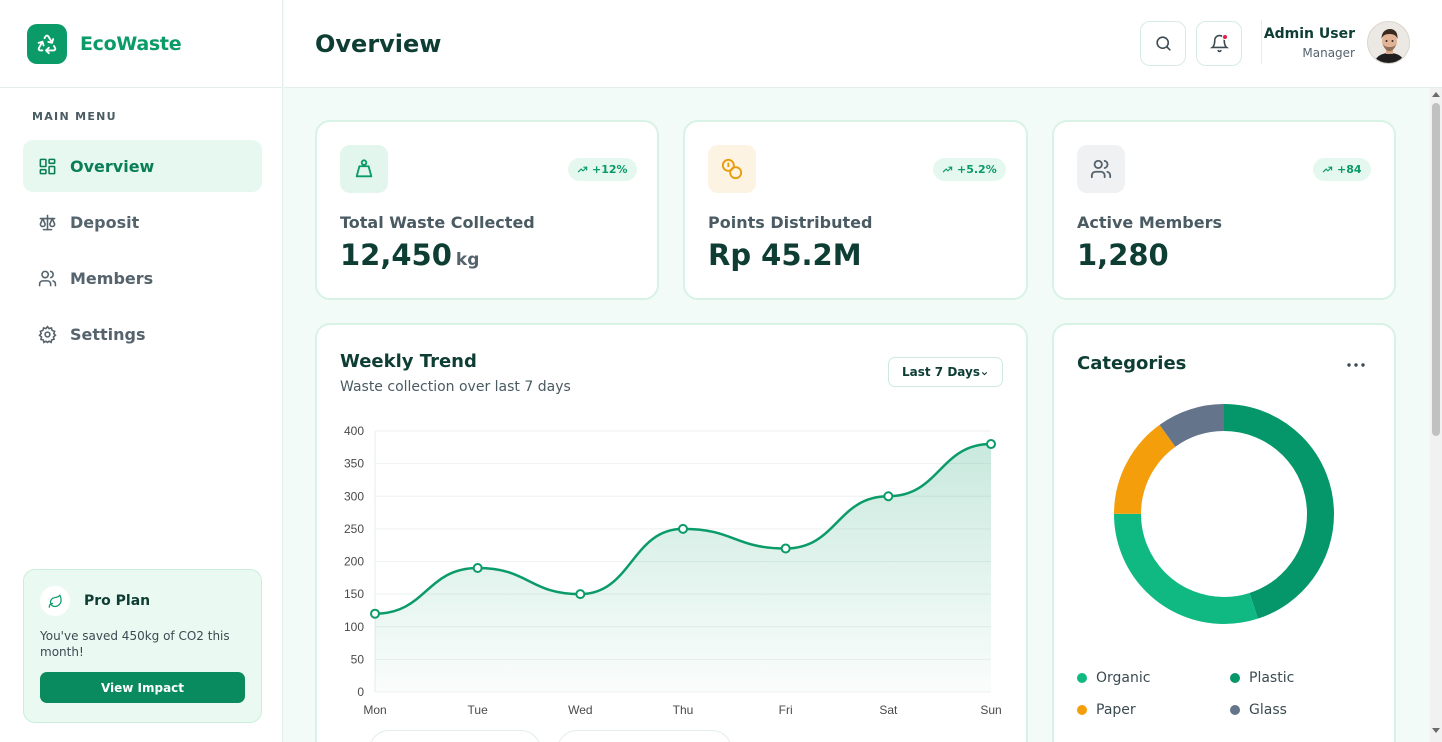 The height and width of the screenshot is (742, 1442). Describe the element at coordinates (1132, 363) in the screenshot. I see `categories-title: Categories` at that location.